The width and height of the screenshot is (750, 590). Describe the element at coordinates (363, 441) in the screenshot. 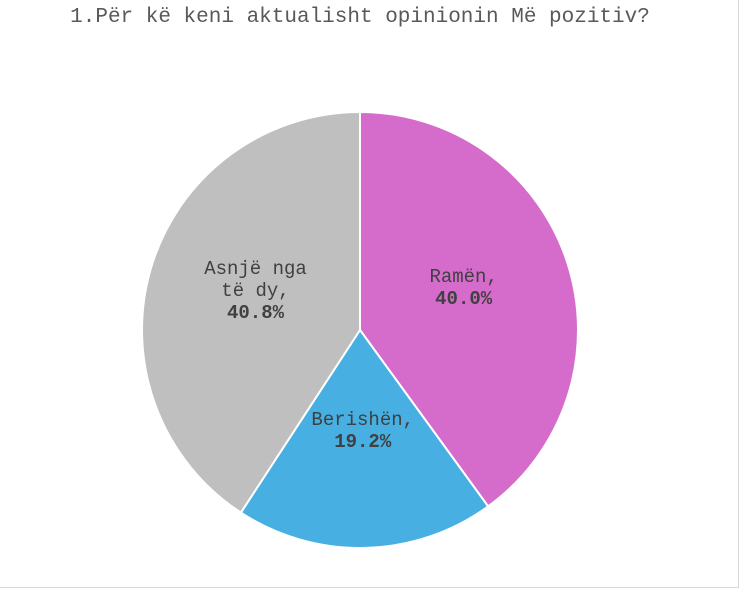

I see `value-label: 19.2%` at that location.